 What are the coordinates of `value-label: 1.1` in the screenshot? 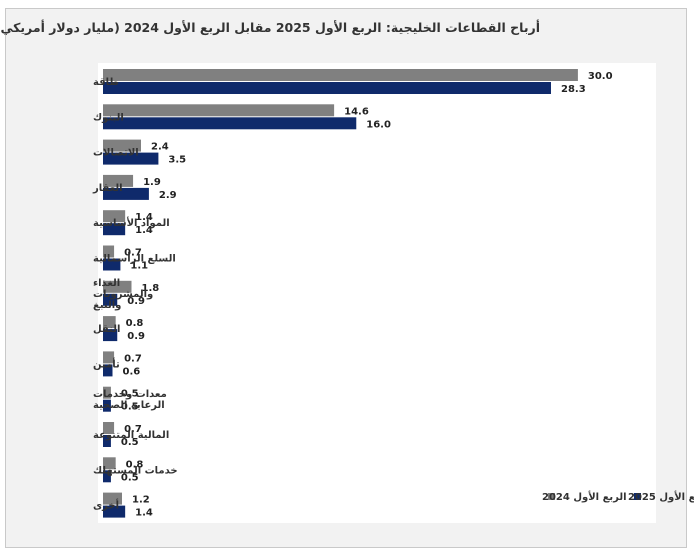 It's located at (139, 266).